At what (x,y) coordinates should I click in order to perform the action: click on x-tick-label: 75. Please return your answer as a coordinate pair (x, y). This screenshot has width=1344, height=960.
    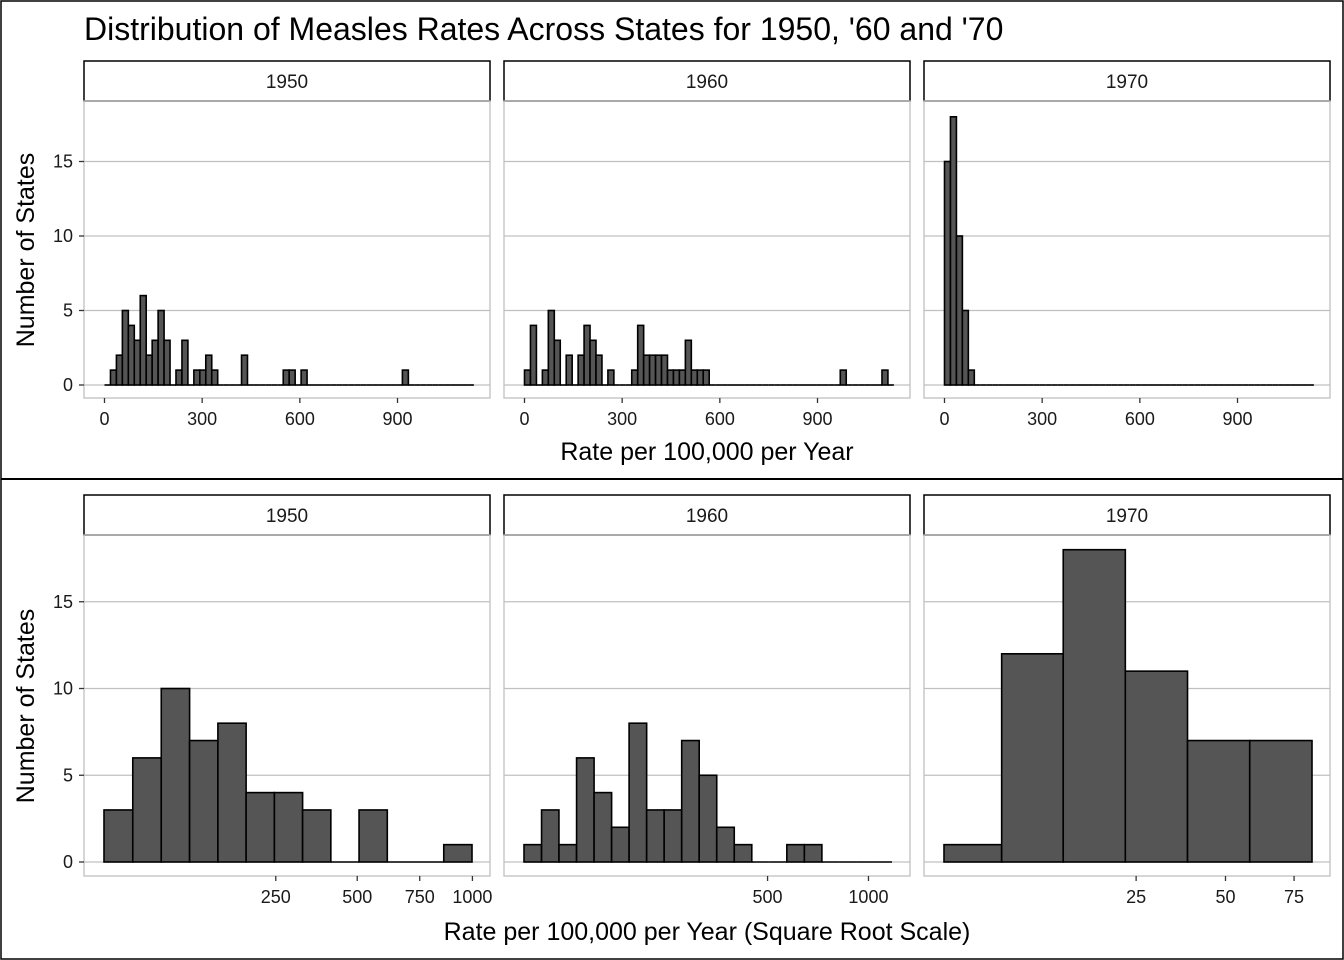
    Looking at the image, I should click on (1294, 897).